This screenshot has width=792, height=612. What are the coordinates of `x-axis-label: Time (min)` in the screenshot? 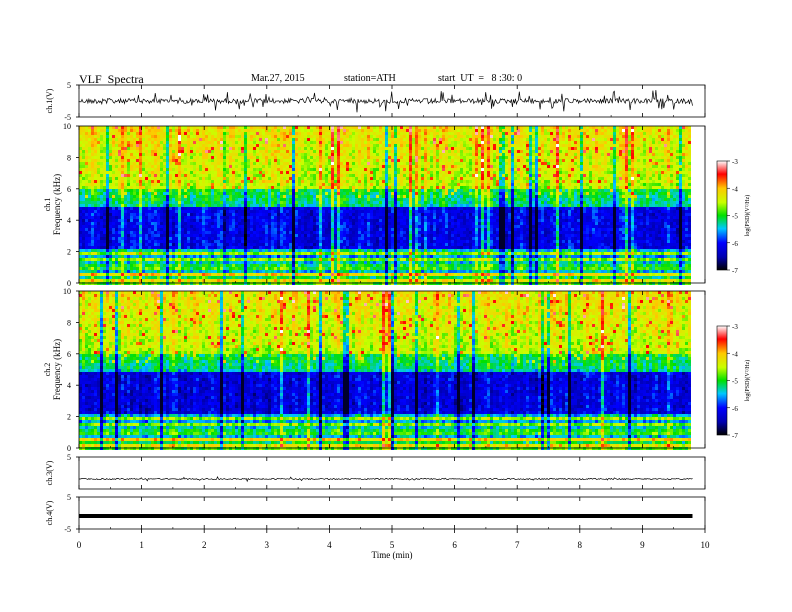 It's located at (392, 555).